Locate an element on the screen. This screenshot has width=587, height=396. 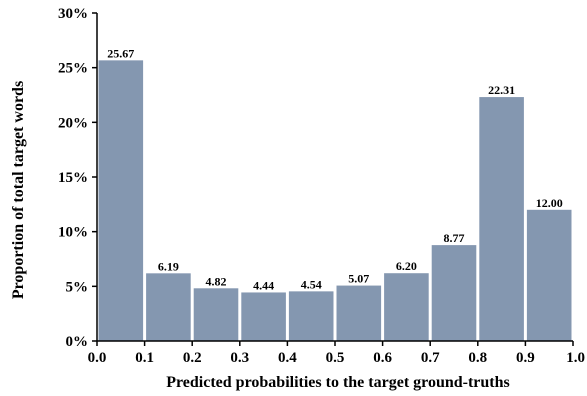
x-tick-label-10: 1.0 is located at coordinates (575, 358).